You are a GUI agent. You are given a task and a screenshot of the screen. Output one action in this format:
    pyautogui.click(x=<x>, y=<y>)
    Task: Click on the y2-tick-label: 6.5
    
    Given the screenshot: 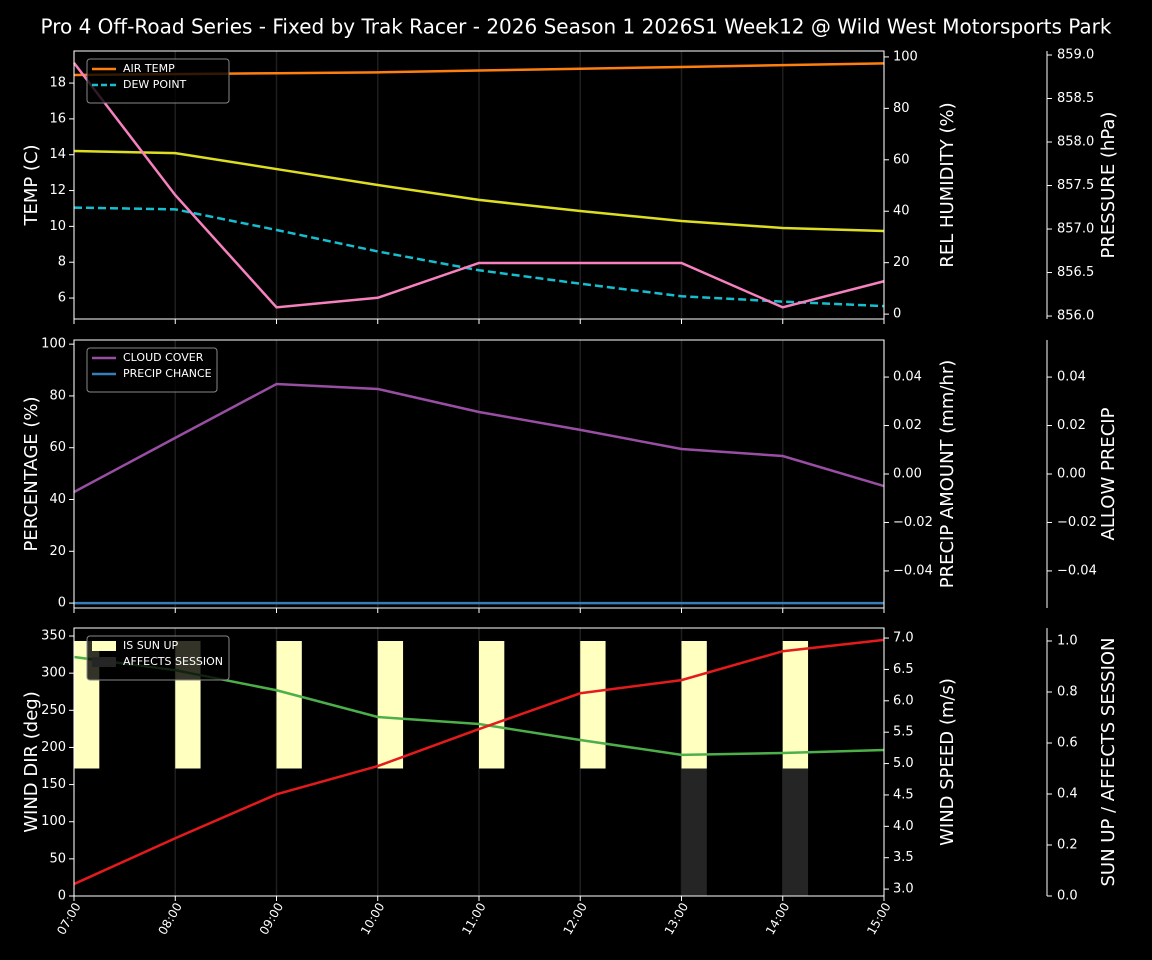 What is the action you would take?
    pyautogui.click(x=903, y=669)
    